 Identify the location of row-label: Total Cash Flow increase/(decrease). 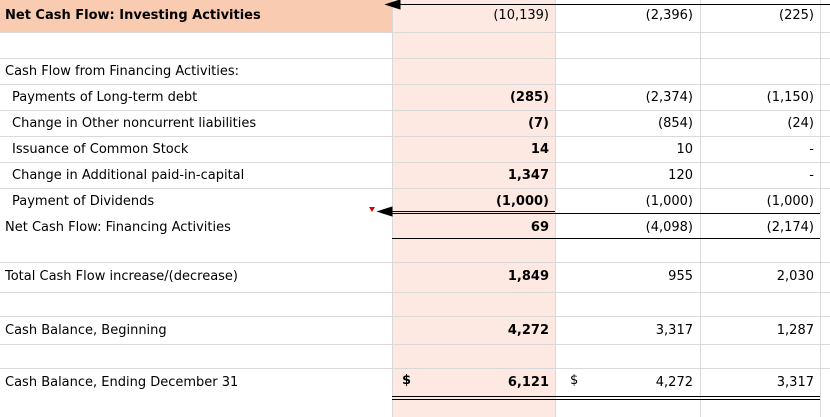
(121, 276).